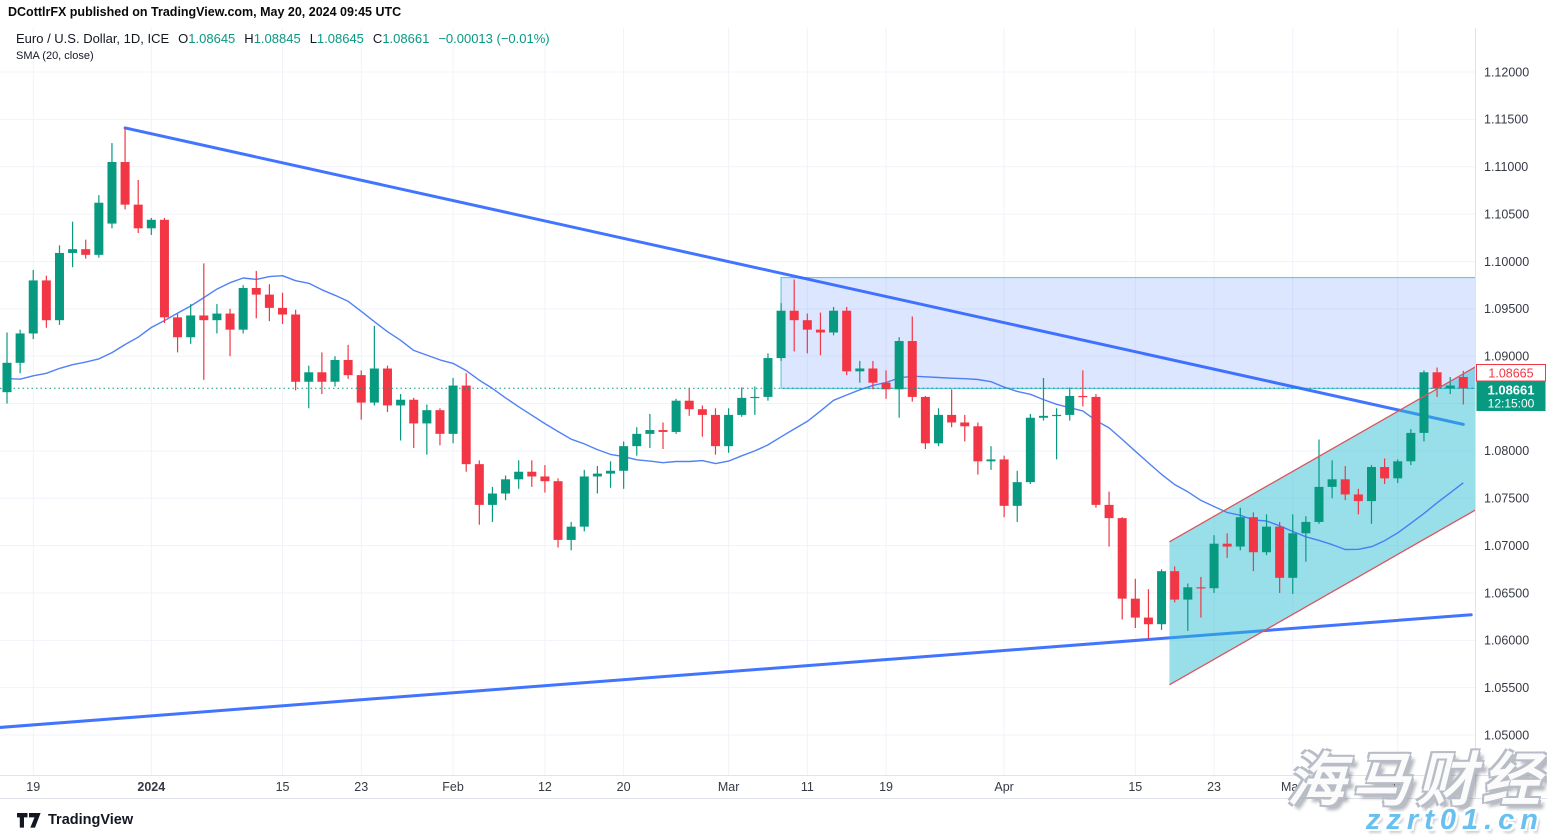  What do you see at coordinates (1506, 546) in the screenshot?
I see `y-tick-label: 1.07000` at bounding box center [1506, 546].